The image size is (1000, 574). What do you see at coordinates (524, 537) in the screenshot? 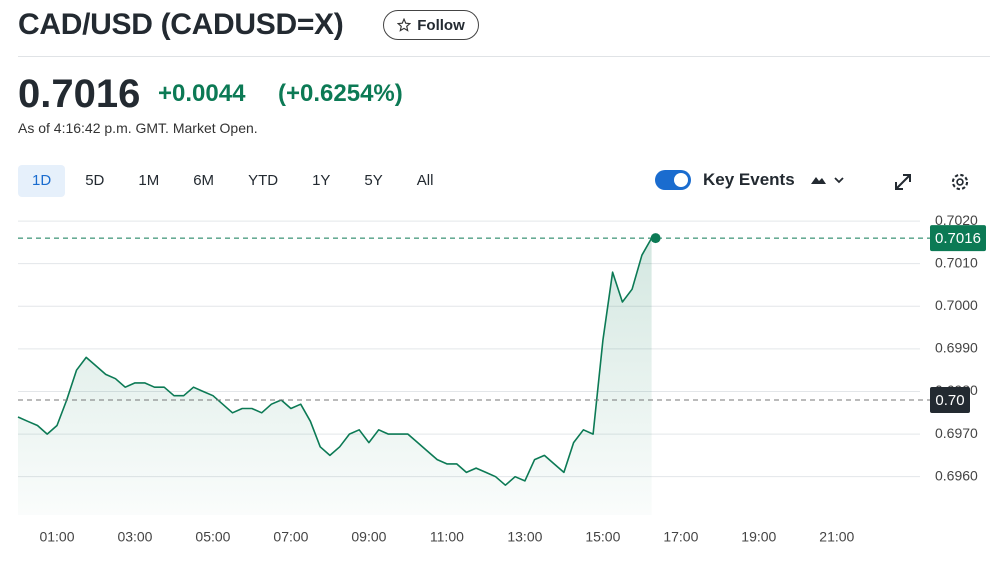
I see `x-tick-label: 13:00` at bounding box center [524, 537].